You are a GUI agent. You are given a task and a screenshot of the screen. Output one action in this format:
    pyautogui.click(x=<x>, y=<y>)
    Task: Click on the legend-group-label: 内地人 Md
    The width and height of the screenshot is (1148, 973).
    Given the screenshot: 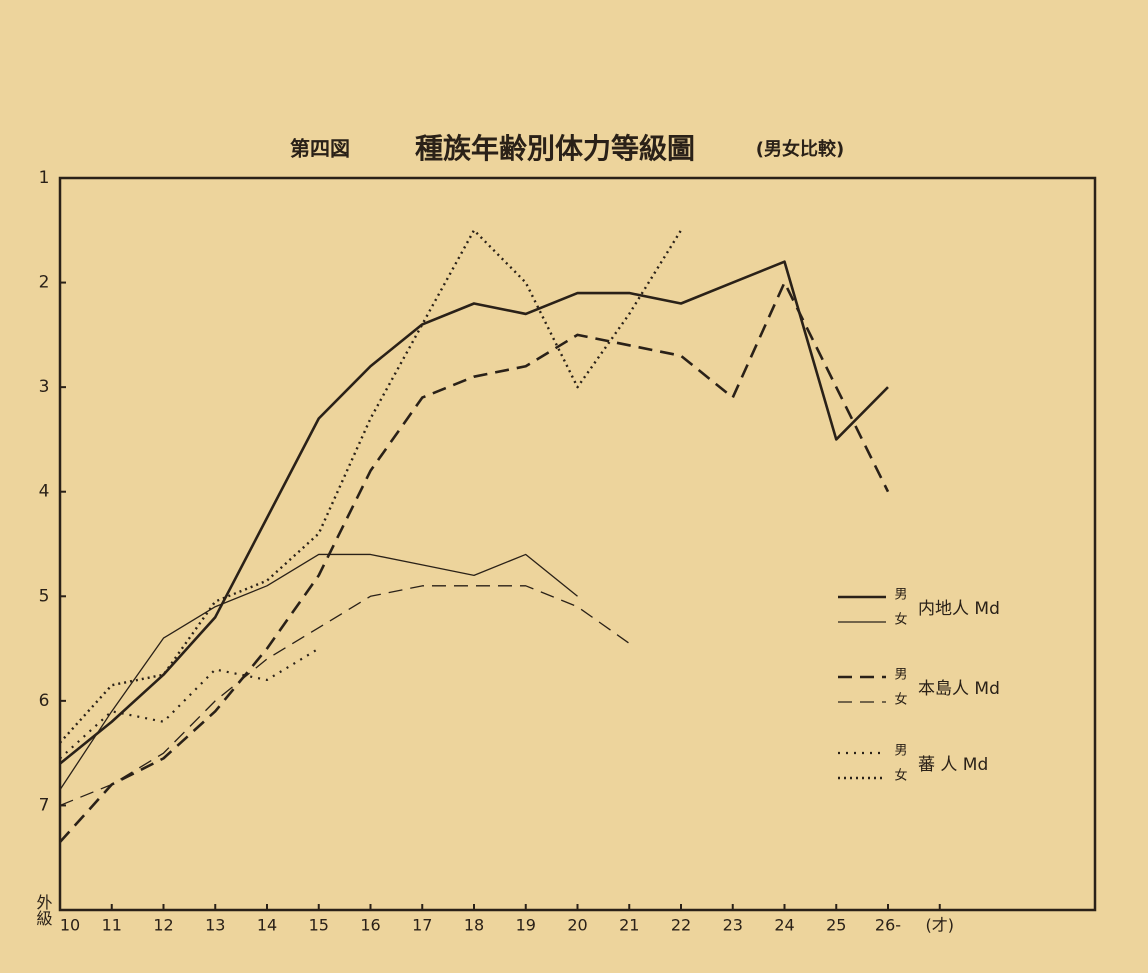 What is the action you would take?
    pyautogui.click(x=959, y=609)
    